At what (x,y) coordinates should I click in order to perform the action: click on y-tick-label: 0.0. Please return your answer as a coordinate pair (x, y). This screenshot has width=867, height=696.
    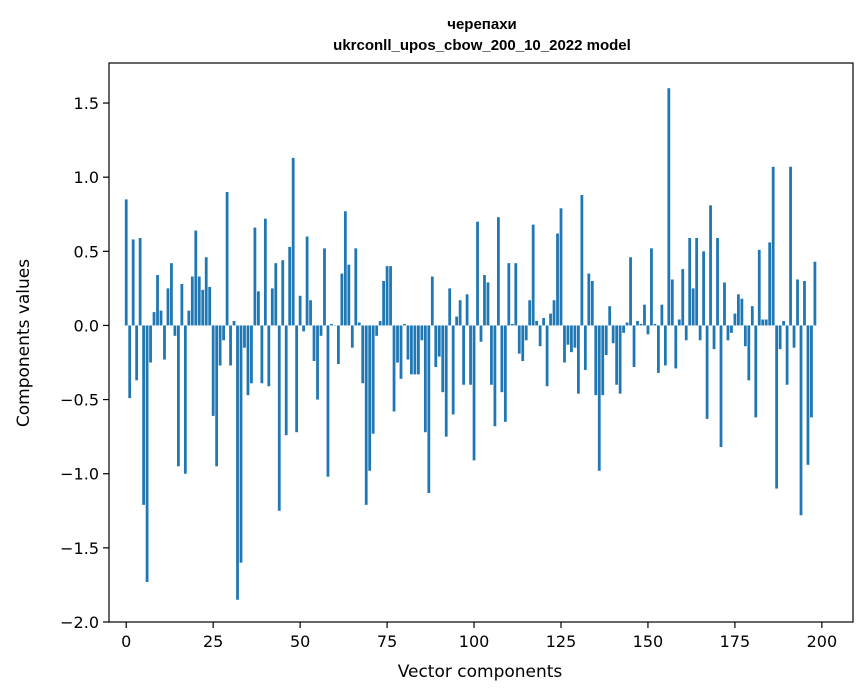
    Looking at the image, I should click on (86, 325).